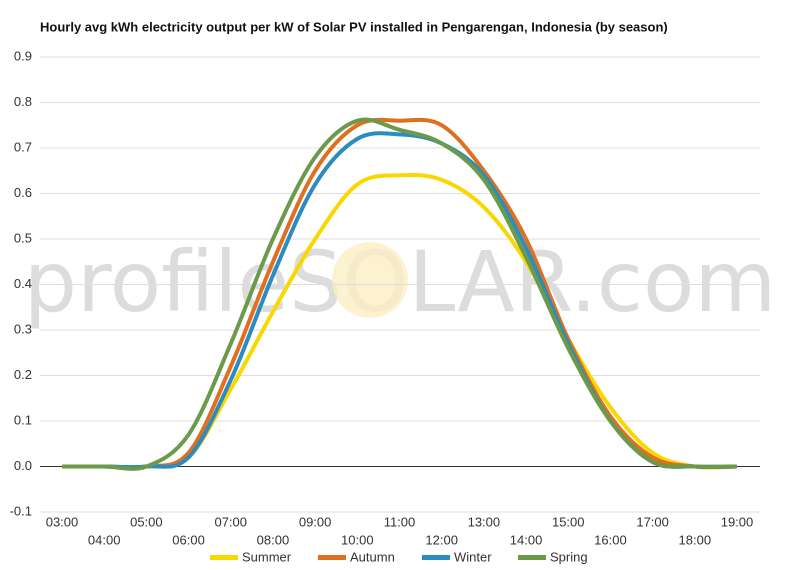 This screenshot has height=570, width=800. What do you see at coordinates (23, 101) in the screenshot?
I see `y-tick-label: 0.8` at bounding box center [23, 101].